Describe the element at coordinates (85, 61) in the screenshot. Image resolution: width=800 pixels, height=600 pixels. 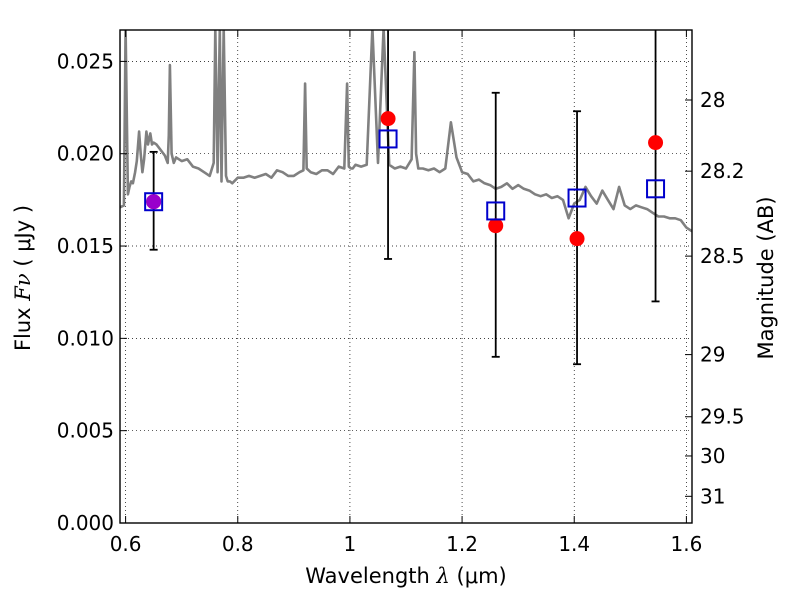
I see `y-tick-label: 0.025` at that location.